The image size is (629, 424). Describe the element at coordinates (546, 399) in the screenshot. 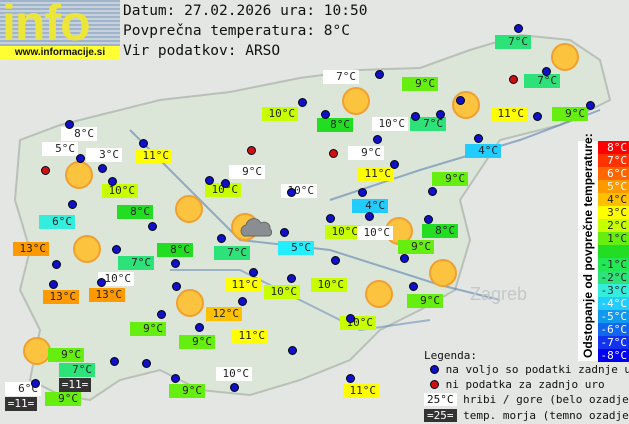

I see `legend-mountain: hribi / gore (belo ozadje)` at that location.